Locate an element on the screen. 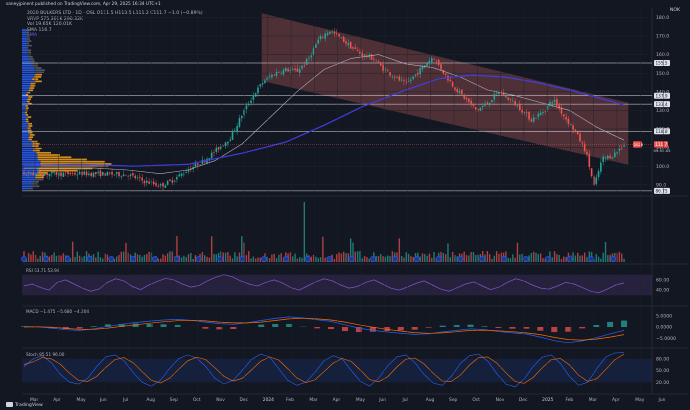  x-label-15: Jun is located at coordinates (382, 400).